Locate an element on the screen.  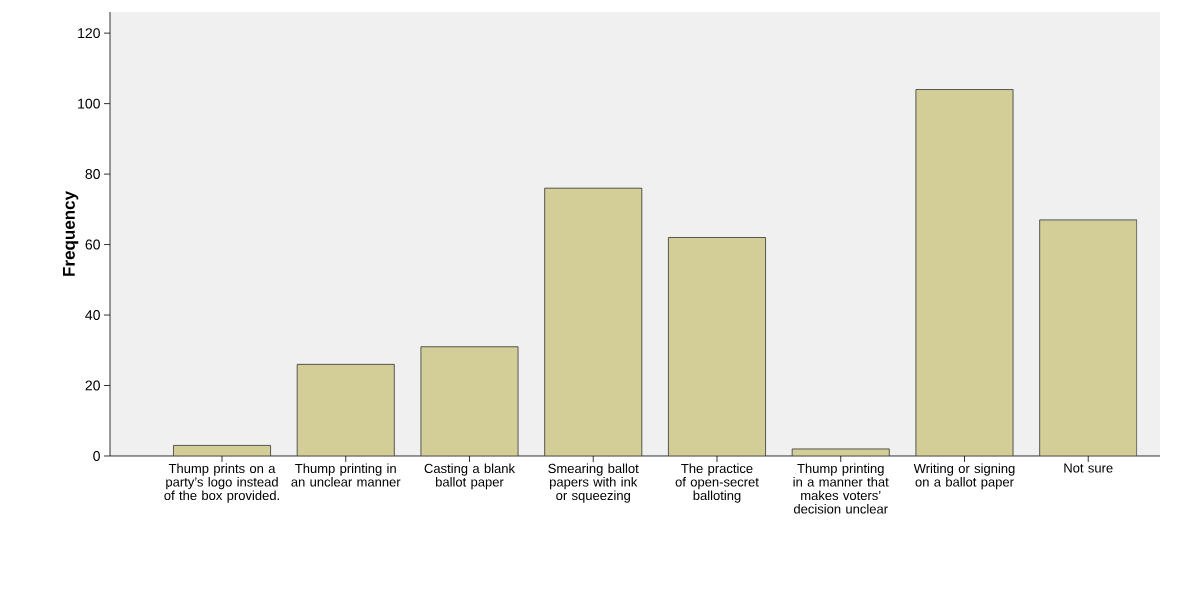
x-tick-label: Writing or signing on a ballot paper is located at coordinates (964, 476).